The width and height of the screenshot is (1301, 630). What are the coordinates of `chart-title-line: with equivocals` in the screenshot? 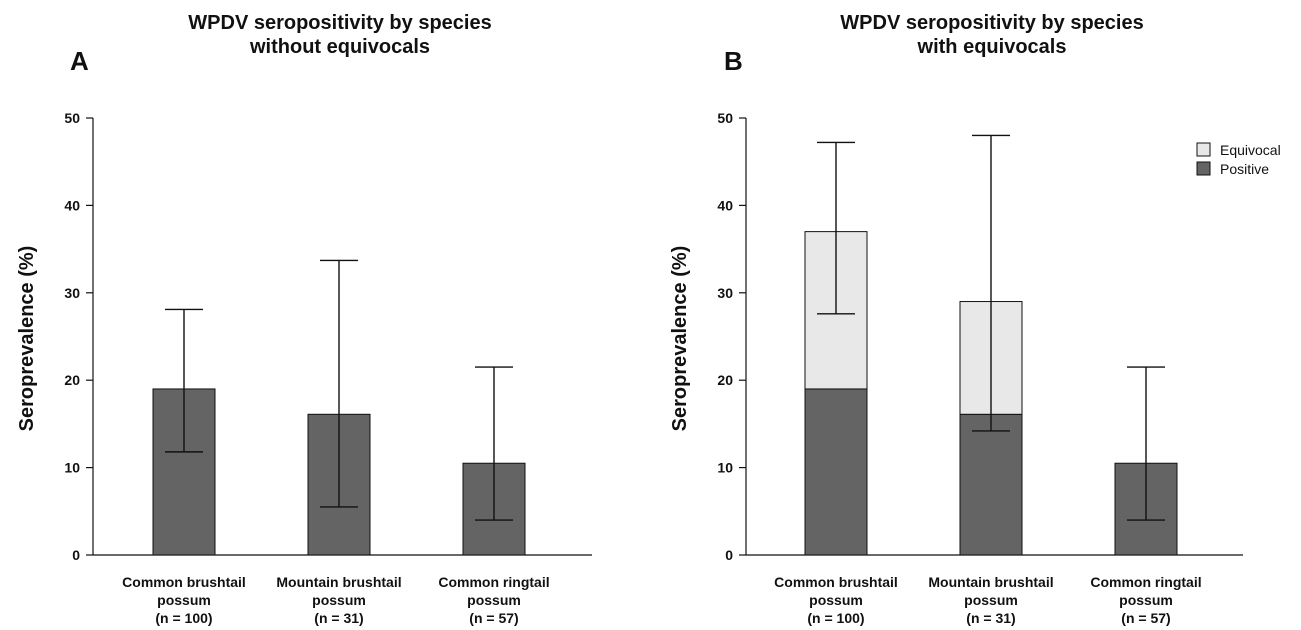 It's located at (992, 47).